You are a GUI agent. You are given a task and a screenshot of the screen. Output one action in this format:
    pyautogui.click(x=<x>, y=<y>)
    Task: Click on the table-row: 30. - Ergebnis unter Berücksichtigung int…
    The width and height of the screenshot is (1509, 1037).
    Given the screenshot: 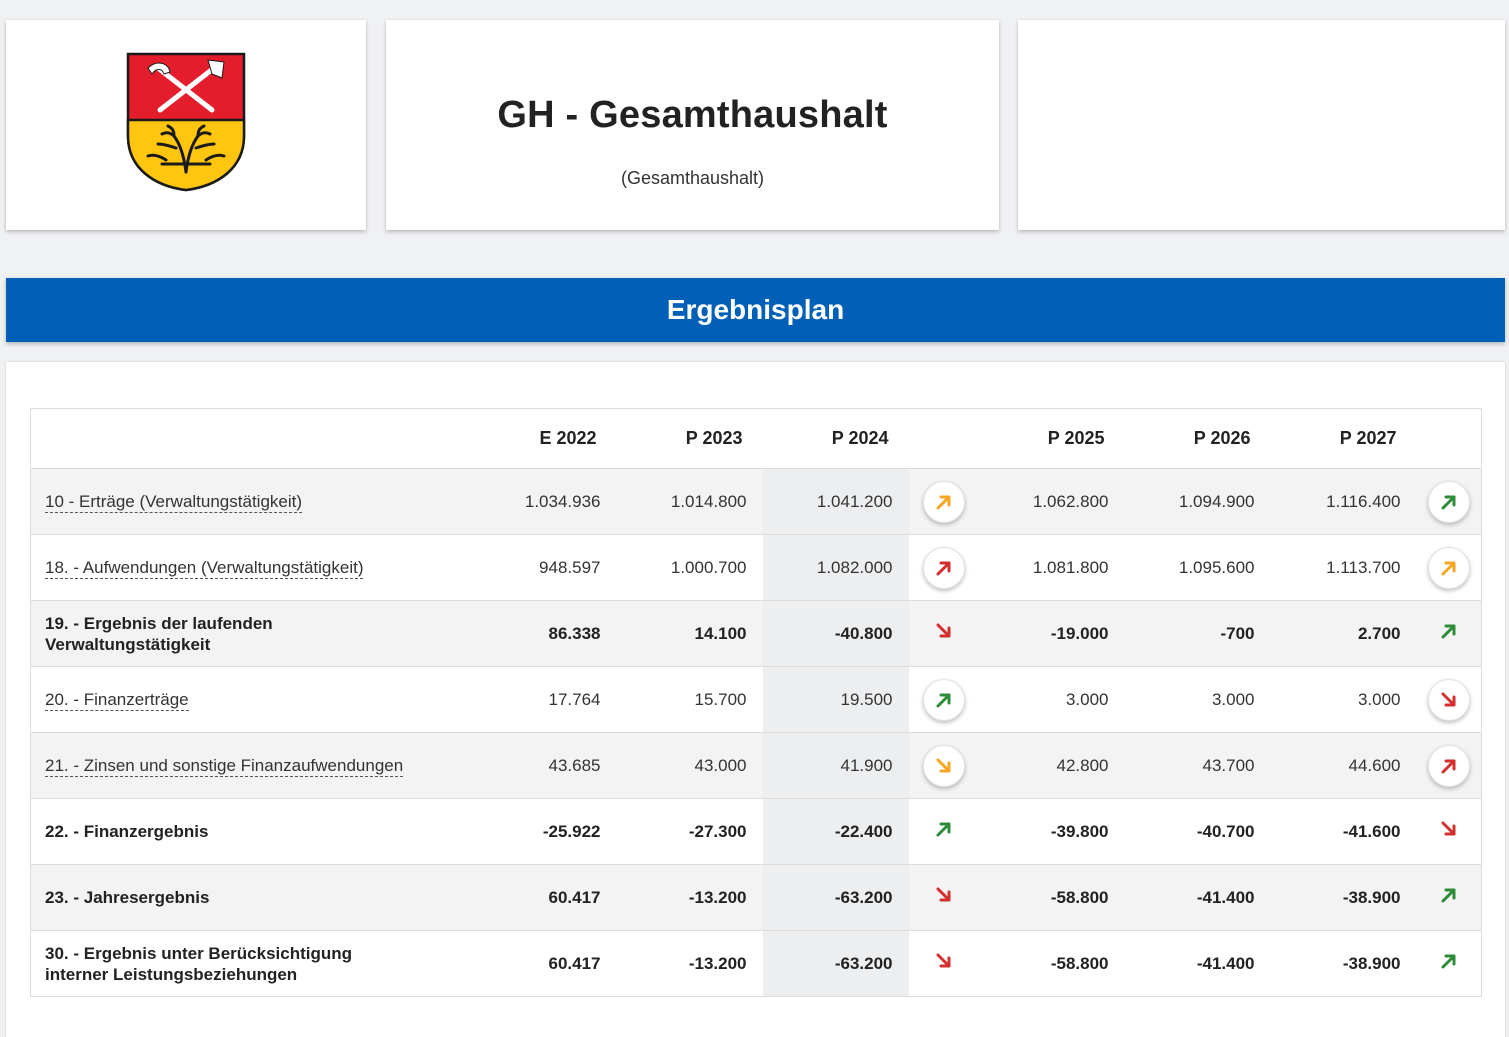 What is the action you would take?
    pyautogui.click(x=756, y=963)
    